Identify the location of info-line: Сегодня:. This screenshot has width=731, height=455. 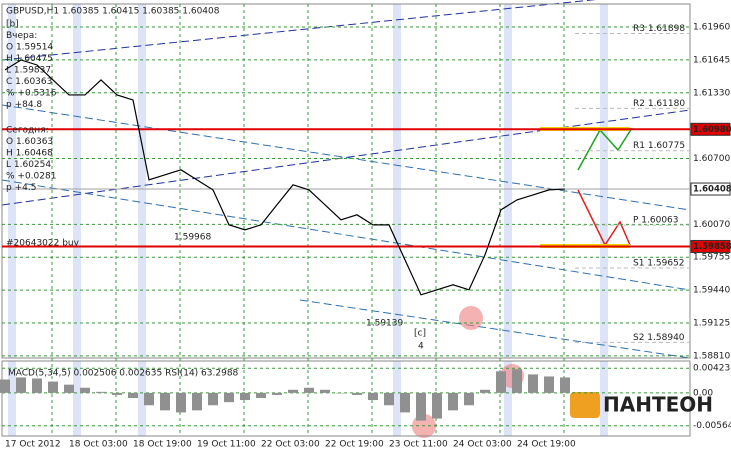
(27, 131).